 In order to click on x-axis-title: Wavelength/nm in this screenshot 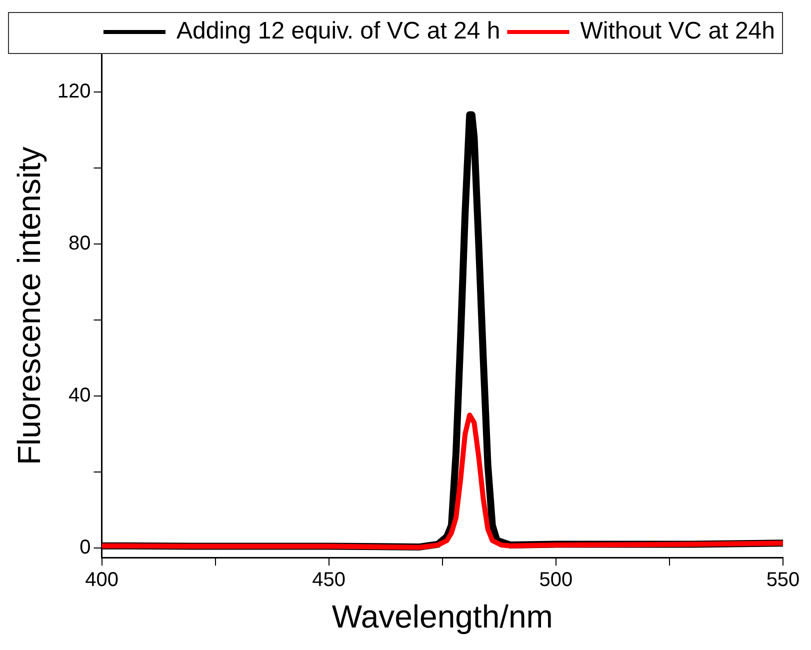, I will do `click(442, 616)`.